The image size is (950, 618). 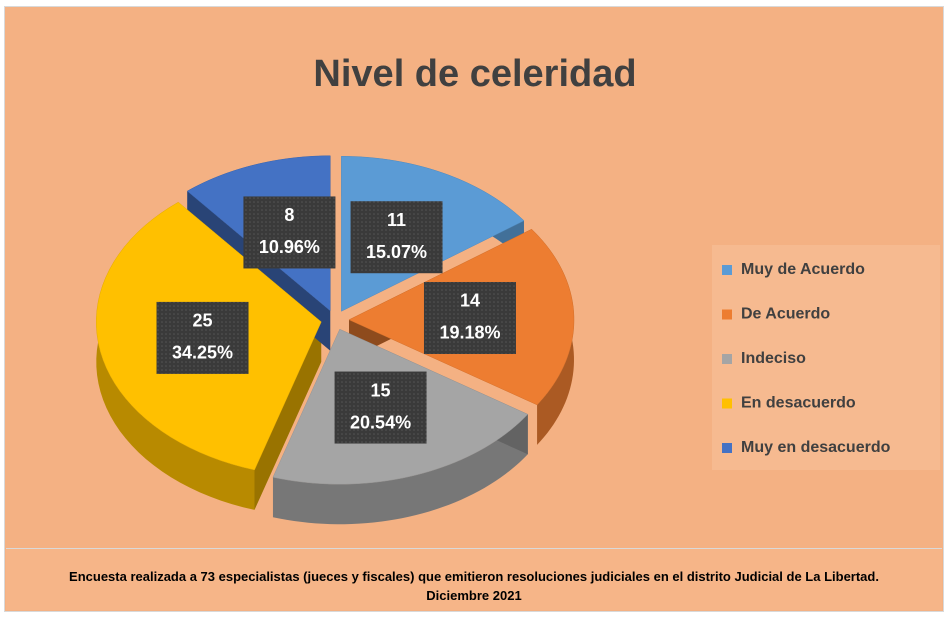 What do you see at coordinates (396, 220) in the screenshot?
I see `data-label-value: 11` at bounding box center [396, 220].